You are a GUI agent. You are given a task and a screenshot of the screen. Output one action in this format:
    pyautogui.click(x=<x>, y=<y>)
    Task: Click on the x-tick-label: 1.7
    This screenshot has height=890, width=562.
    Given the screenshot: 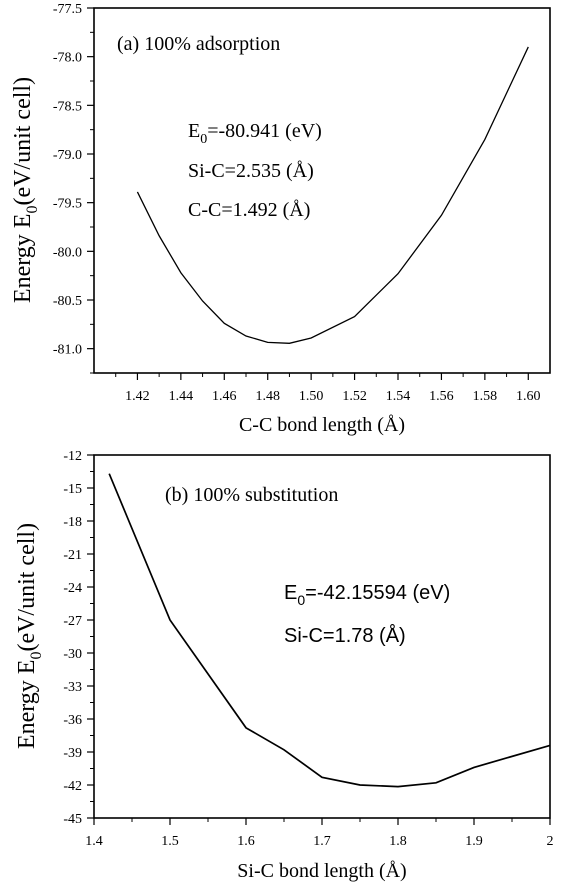 What is the action you would take?
    pyautogui.click(x=322, y=841)
    